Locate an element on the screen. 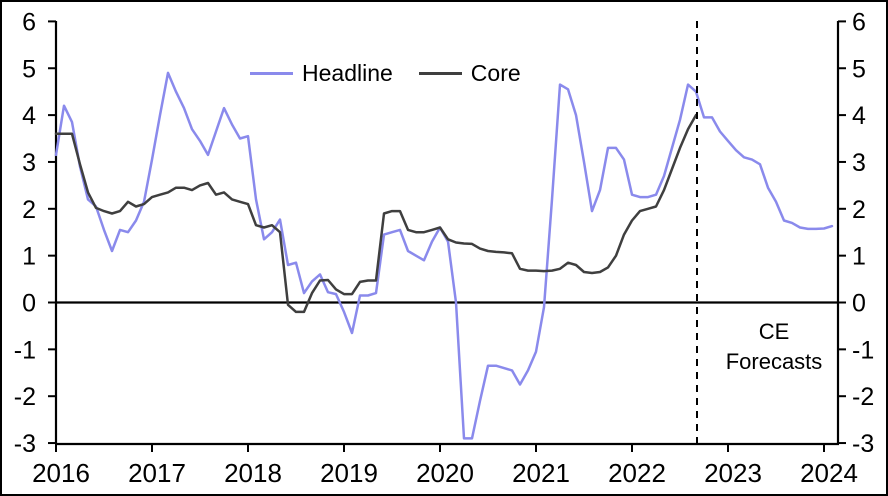 The image size is (888, 496). x-axis-label: 2024 is located at coordinates (829, 473).